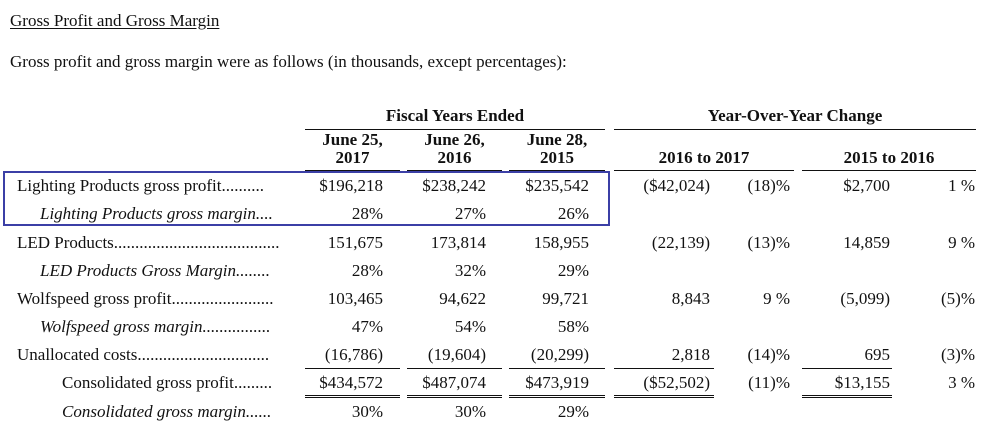 The height and width of the screenshot is (434, 1002). What do you see at coordinates (351, 185) in the screenshot?
I see `value-cell: $196,218` at bounding box center [351, 185].